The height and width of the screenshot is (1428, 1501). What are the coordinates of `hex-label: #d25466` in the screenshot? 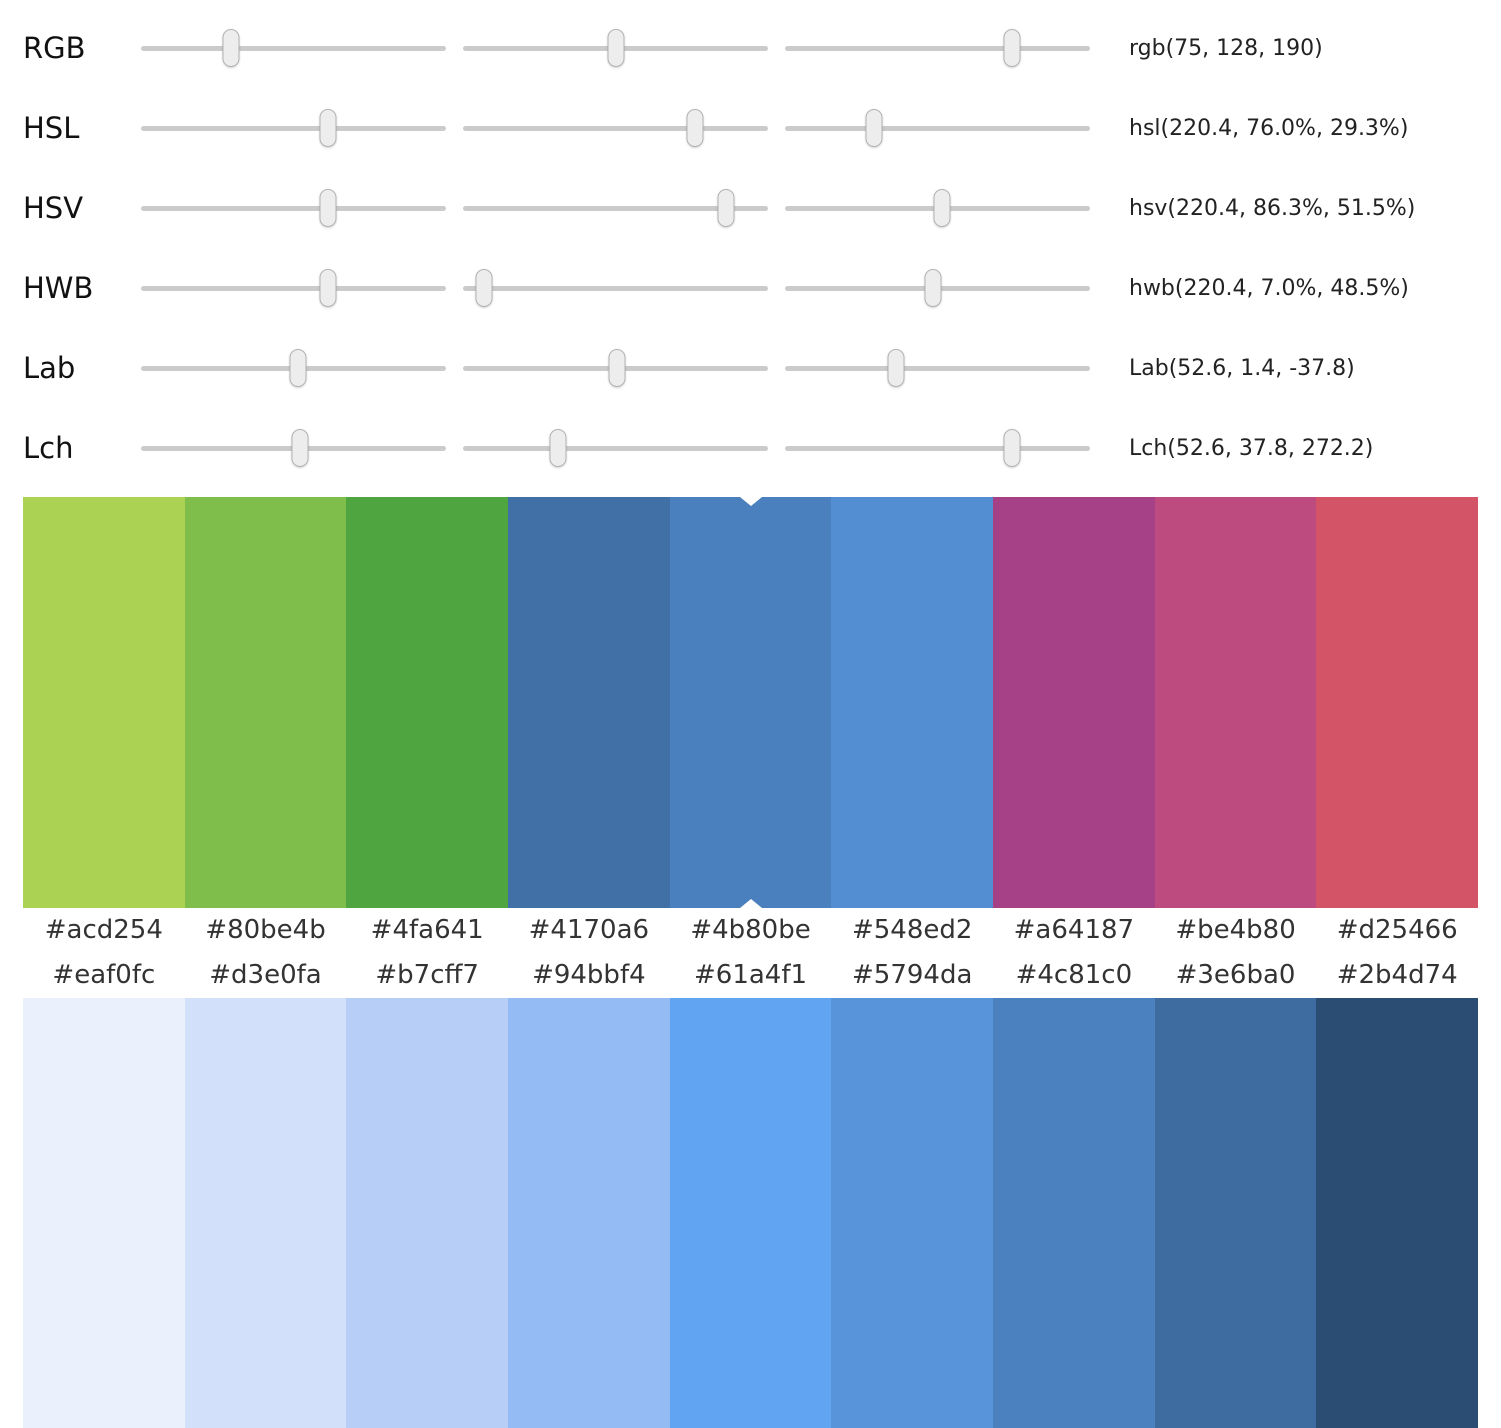 It's located at (1397, 930).